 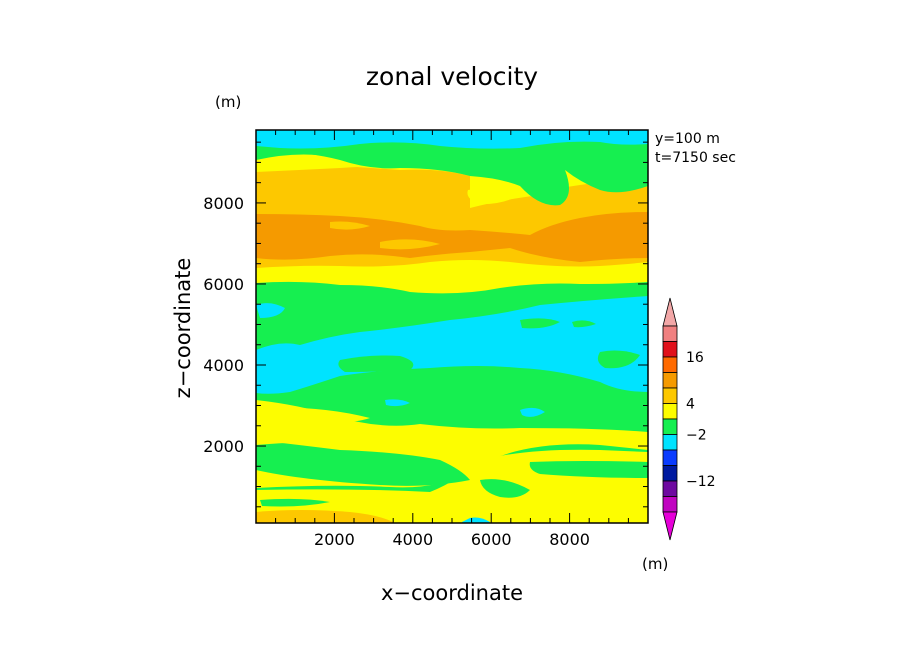 I want to click on colorbar-label: −2, so click(x=696, y=436).